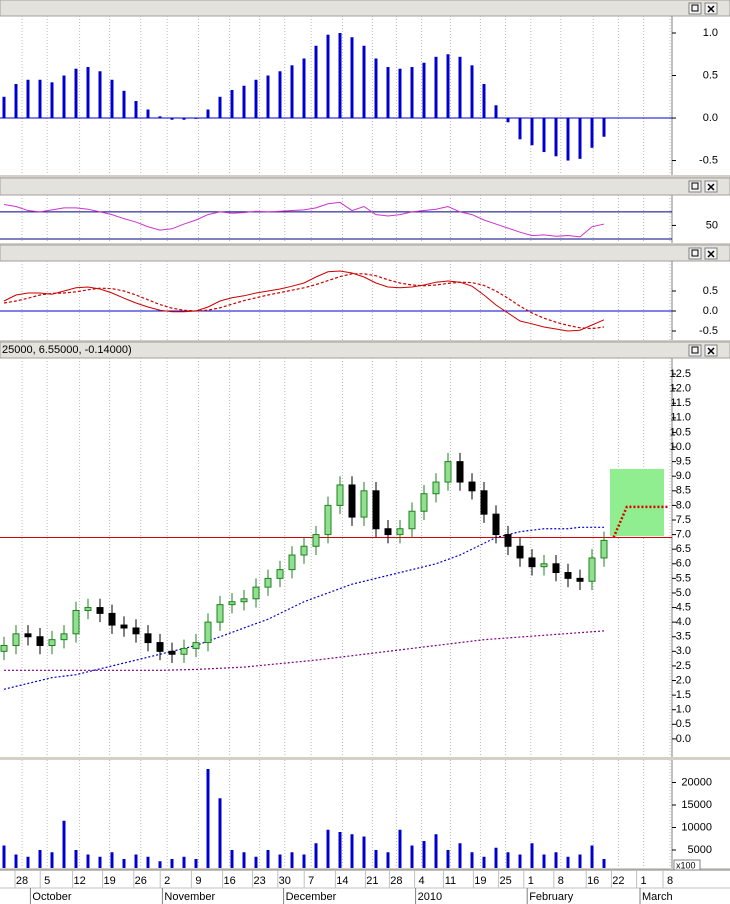  I want to click on x-tick-label: 1, so click(644, 881).